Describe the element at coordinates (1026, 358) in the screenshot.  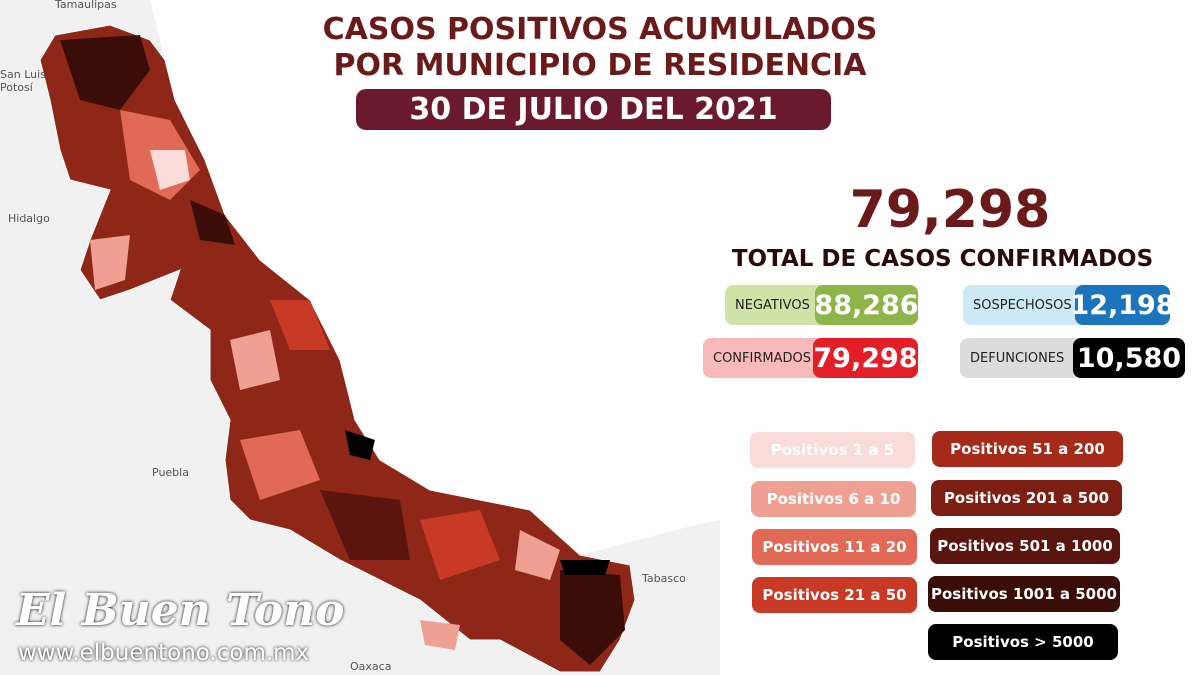
I see `stat-label: DEFUNCIONES` at that location.